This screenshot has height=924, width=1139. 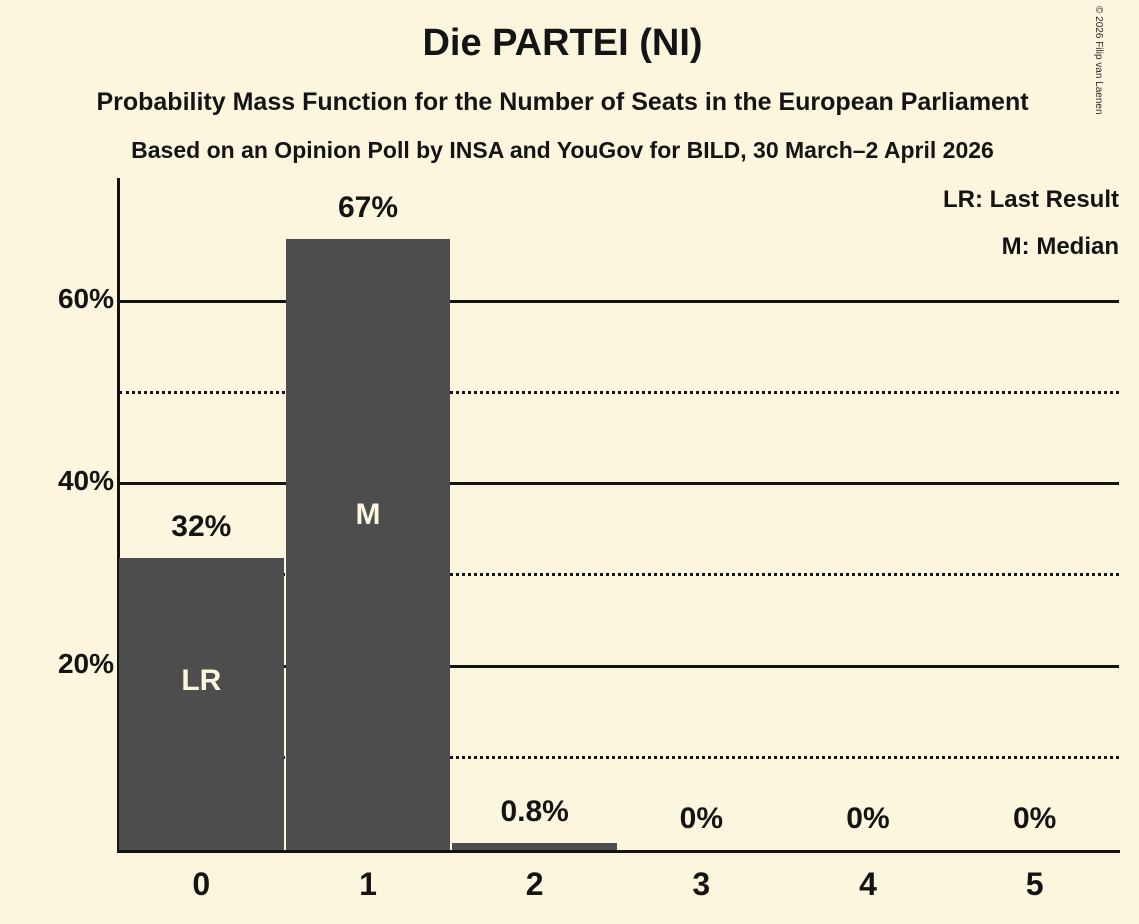 What do you see at coordinates (118, 515) in the screenshot?
I see `y-axis-line` at bounding box center [118, 515].